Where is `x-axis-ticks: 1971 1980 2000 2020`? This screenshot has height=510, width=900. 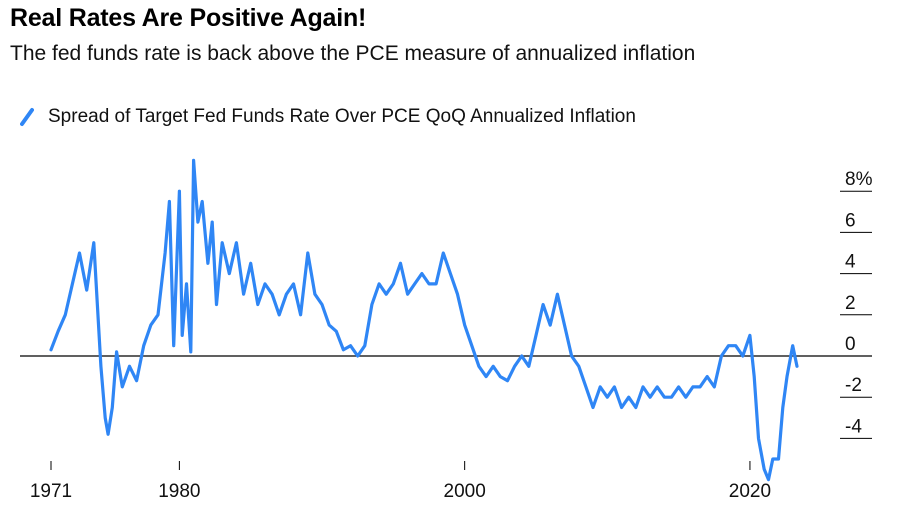
x-axis-ticks: 1971 1980 2000 2020 is located at coordinates (400, 481).